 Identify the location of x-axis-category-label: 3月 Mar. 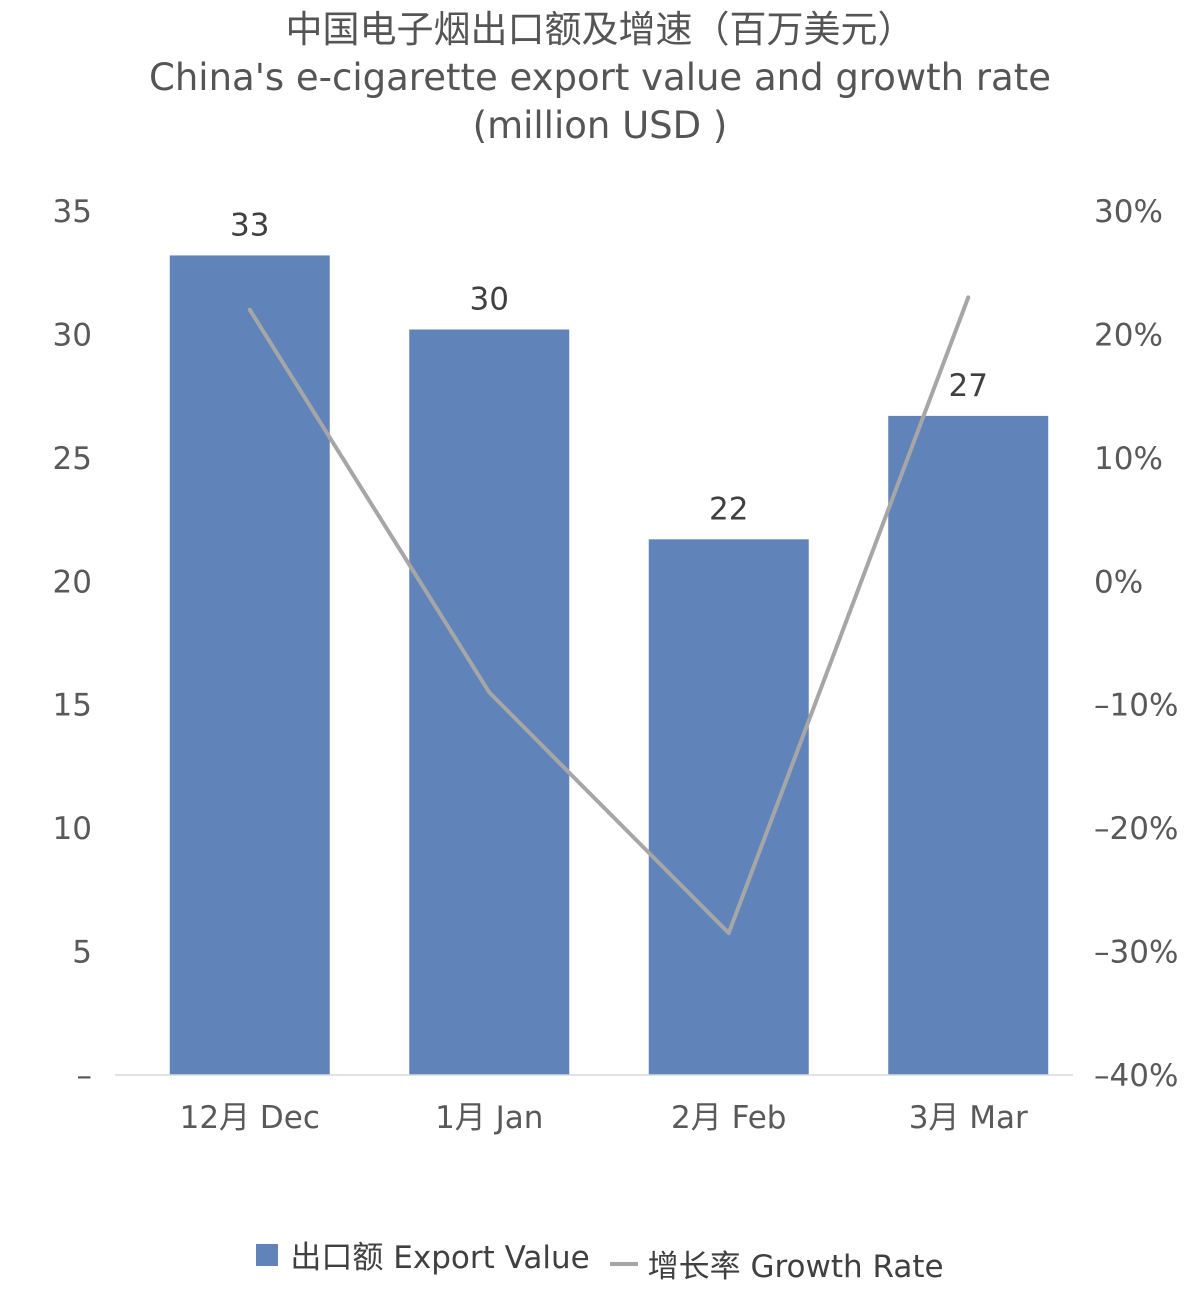
(968, 1118).